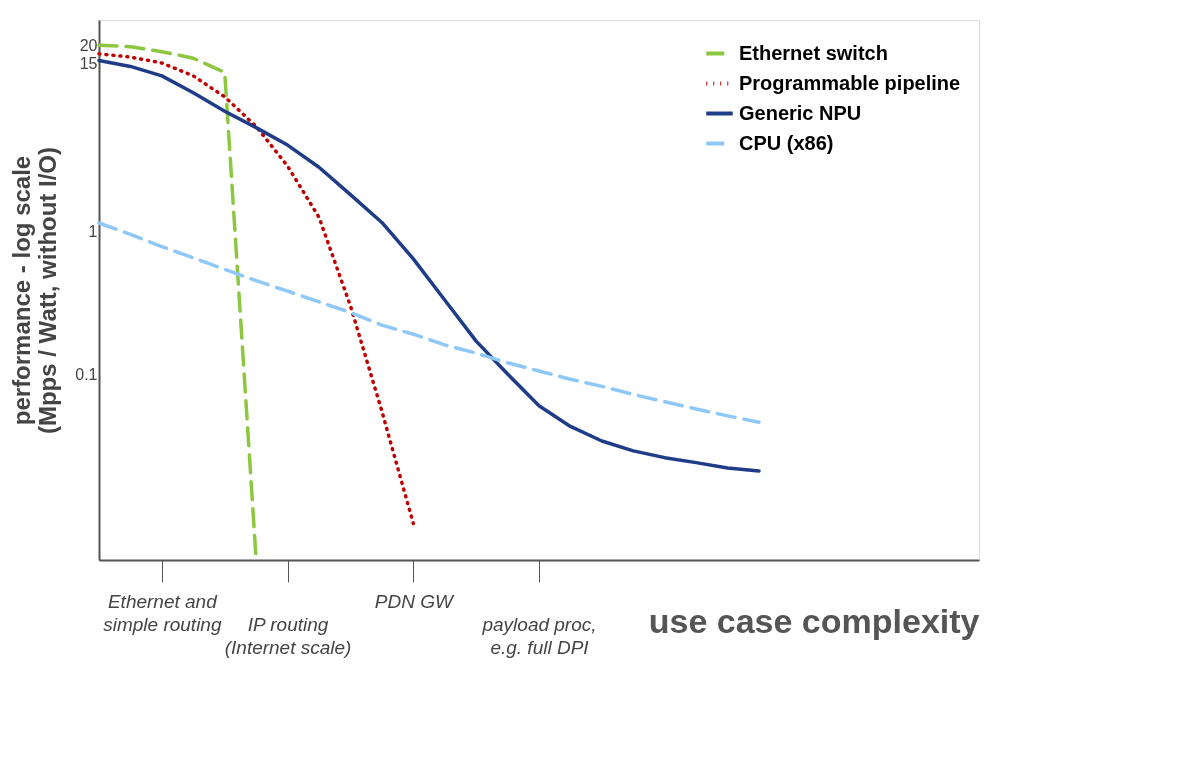 This screenshot has width=1189, height=773. I want to click on x-tick-label: Ethernet and simple routing, so click(162, 612).